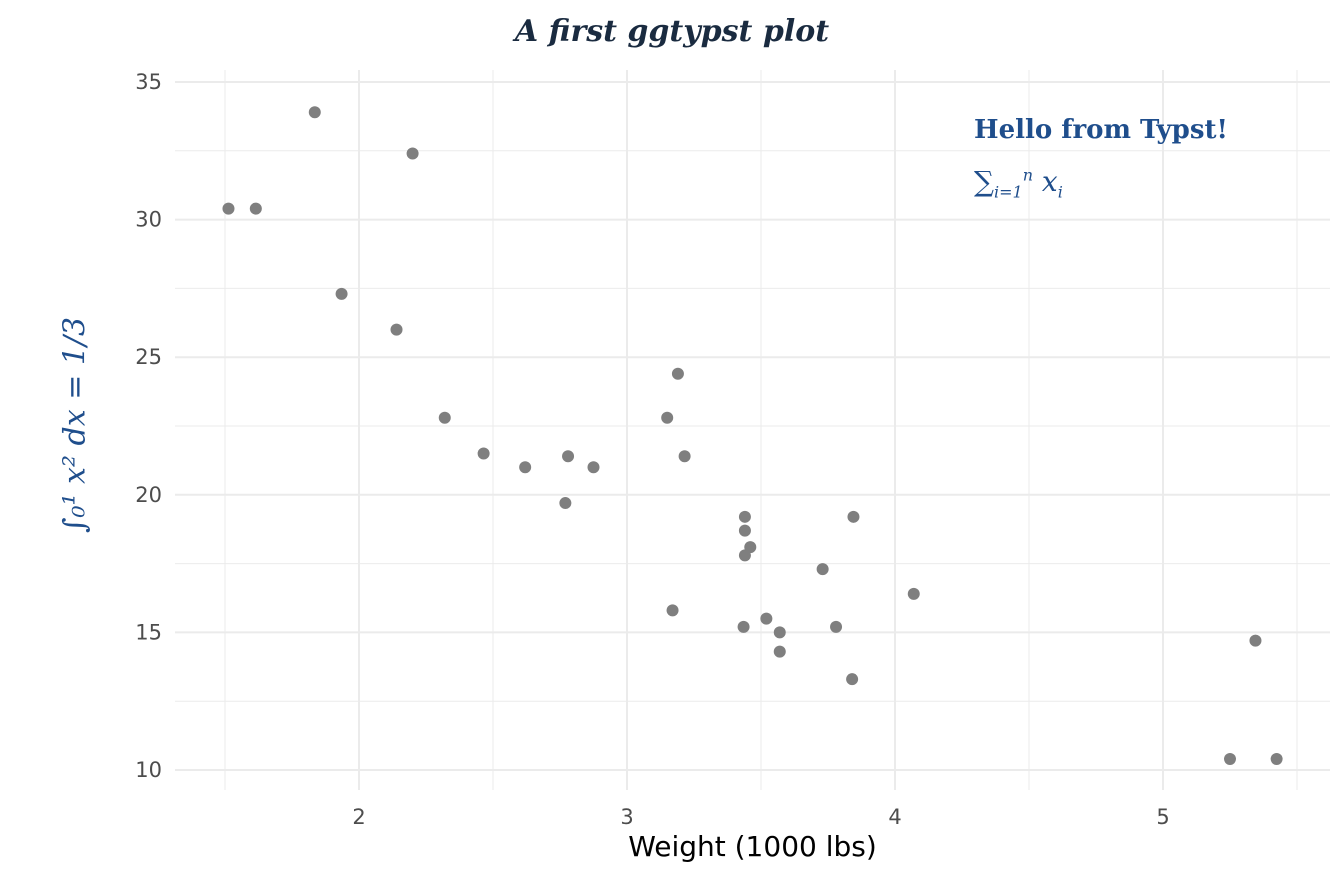 This screenshot has width=1344, height=883. What do you see at coordinates (672, 31) in the screenshot?
I see `chart-title: A first ggtypst plot` at bounding box center [672, 31].